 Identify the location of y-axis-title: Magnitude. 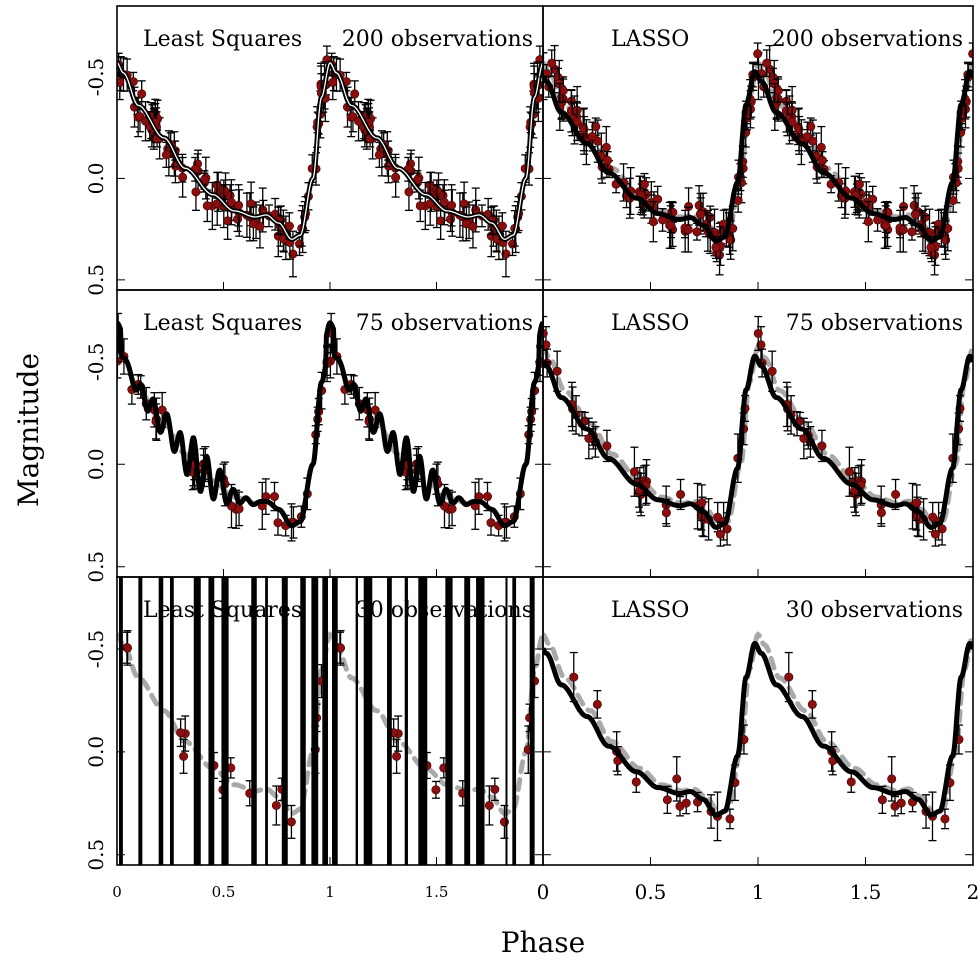
(28, 430).